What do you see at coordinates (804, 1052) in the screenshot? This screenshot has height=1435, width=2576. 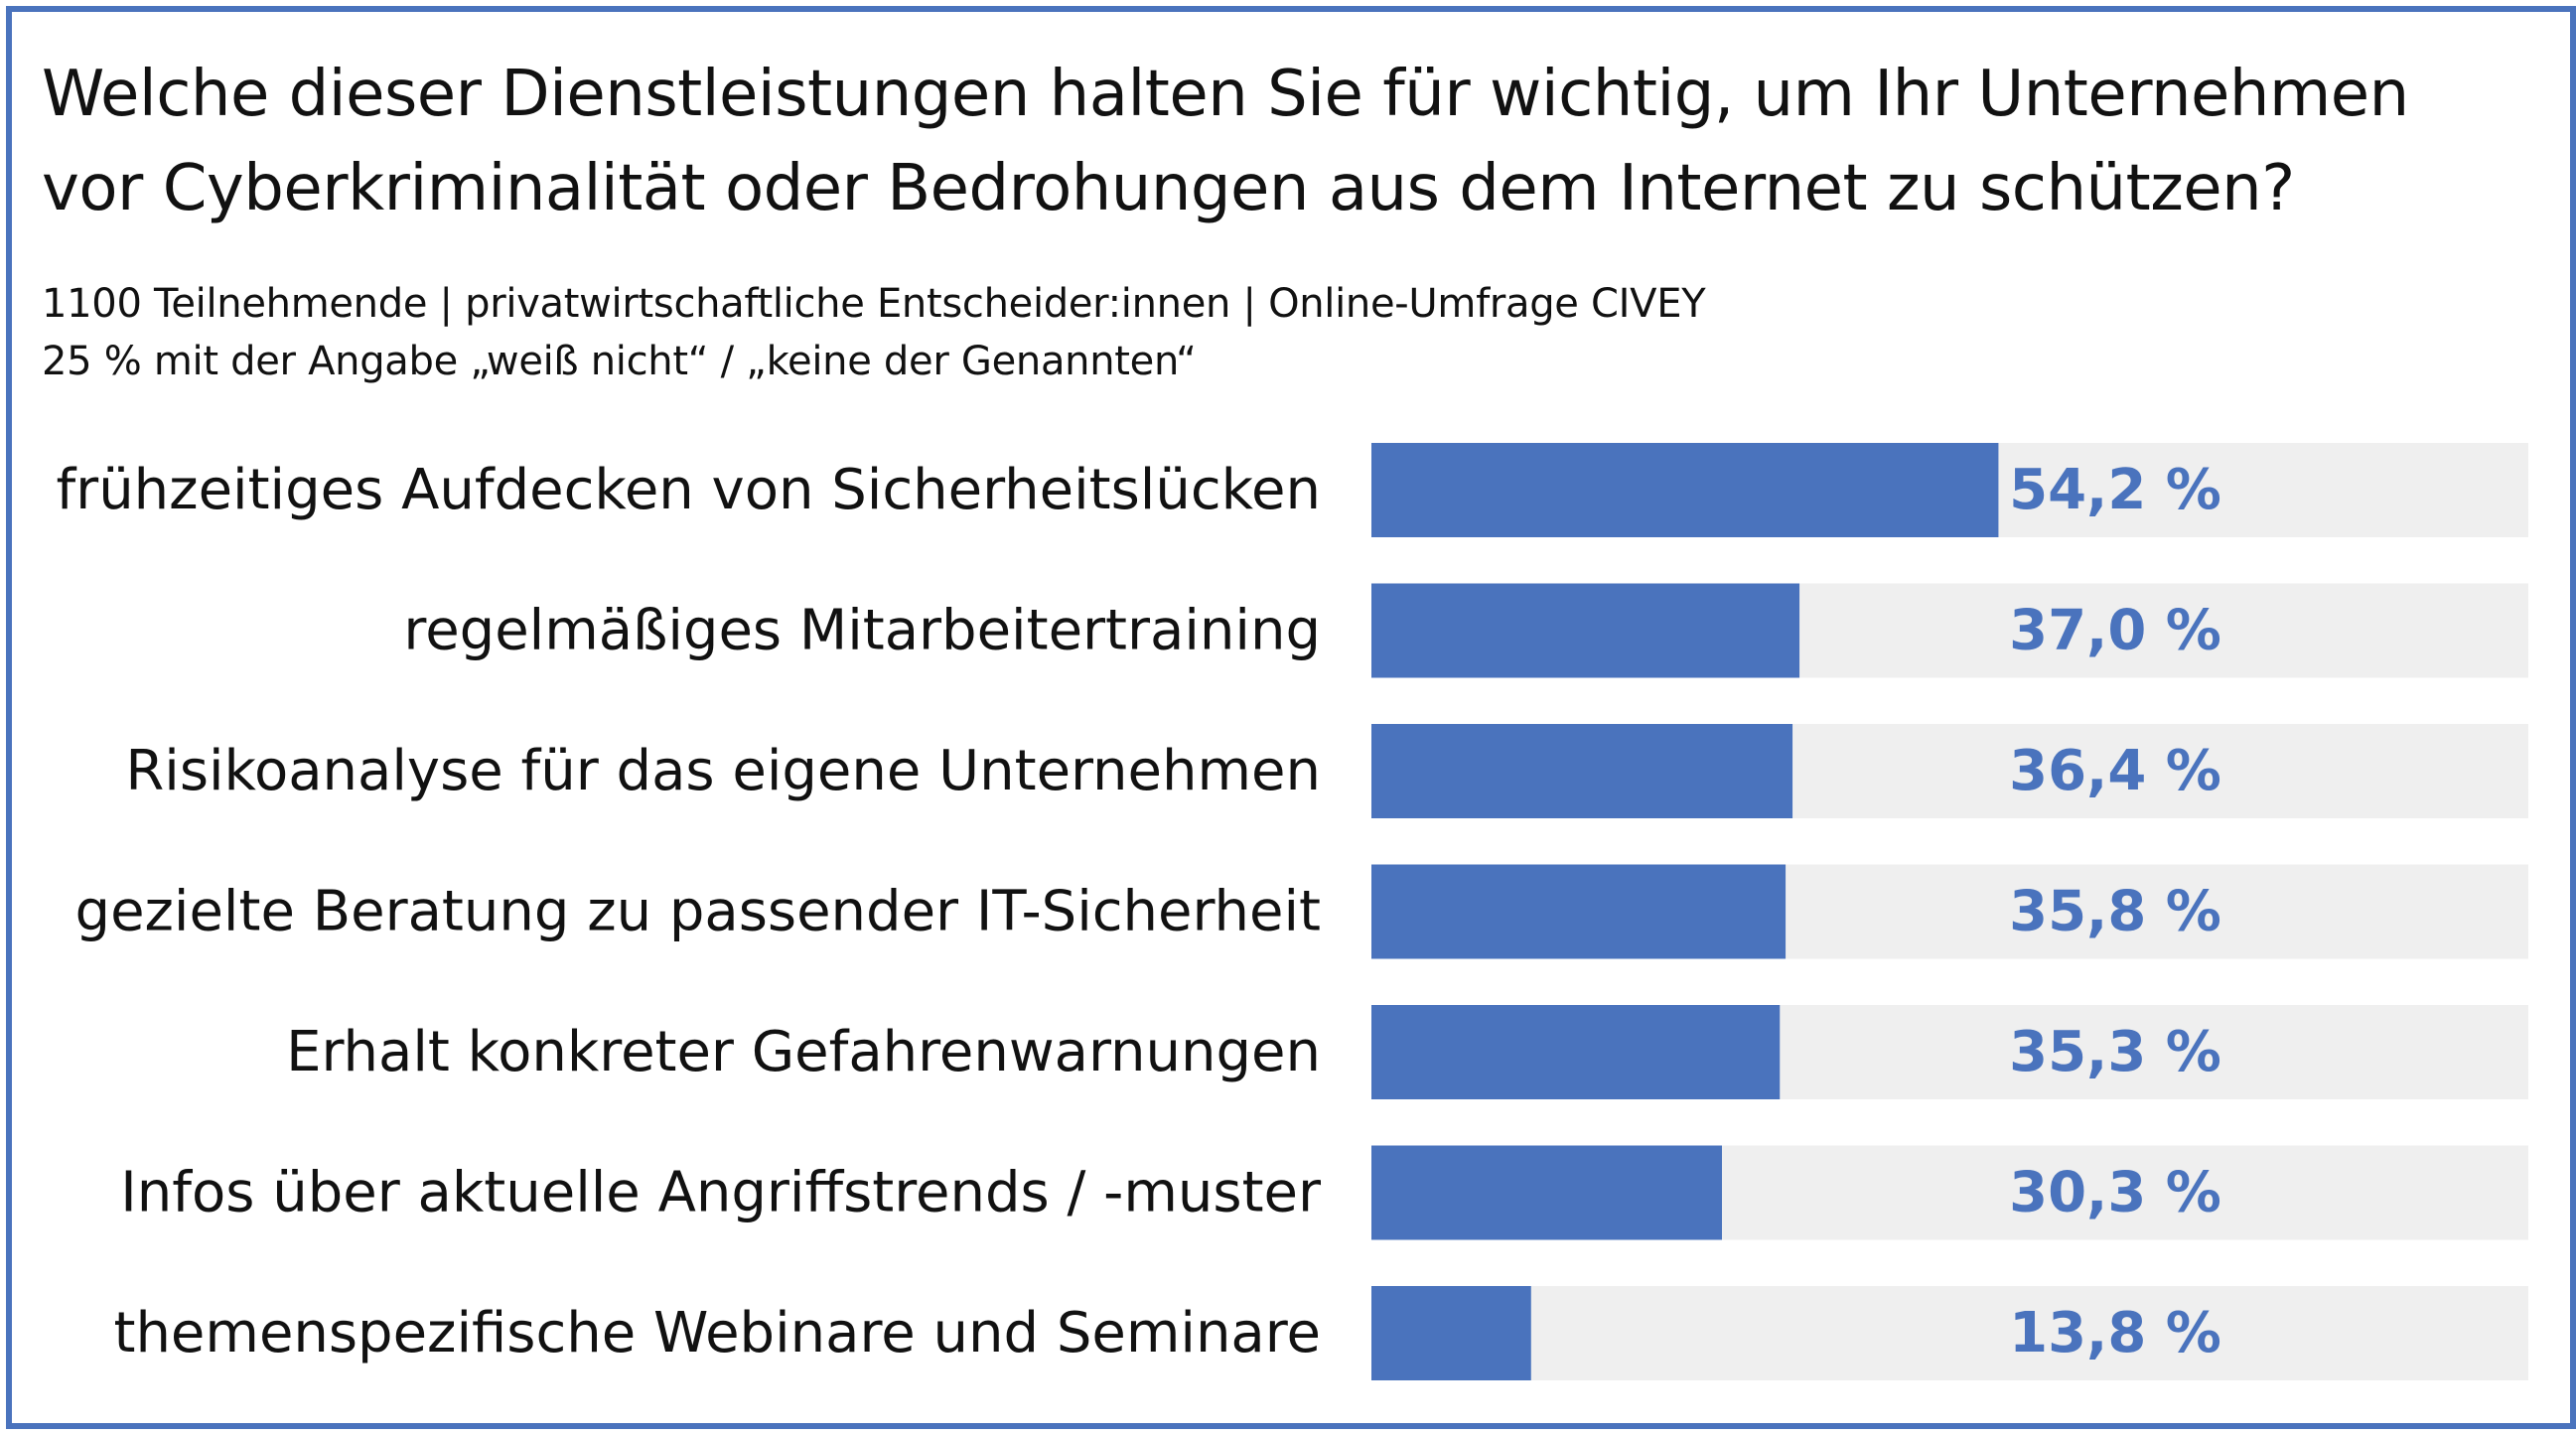 I see `category-label: Erhalt konkreter Gefahrenwarnungen` at bounding box center [804, 1052].